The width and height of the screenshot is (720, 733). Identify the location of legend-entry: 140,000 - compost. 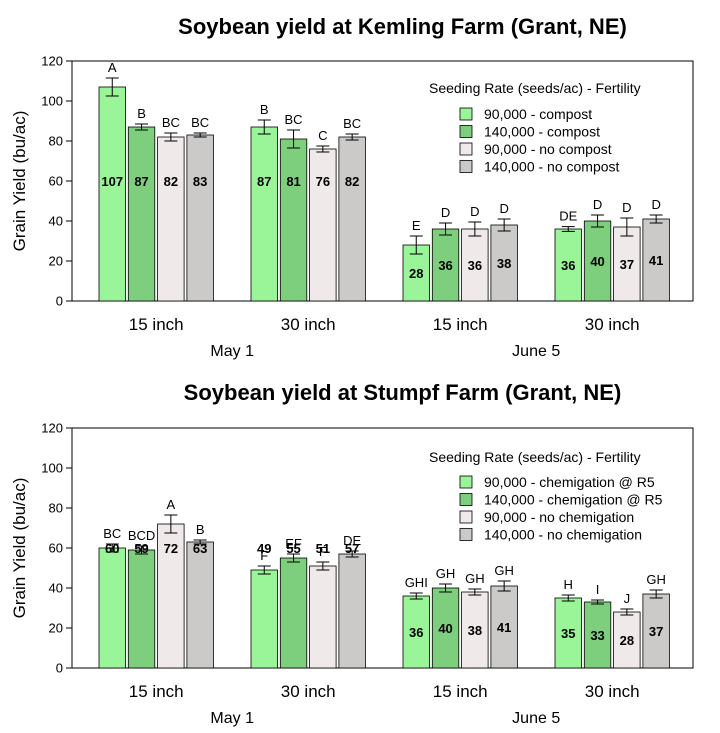
(542, 132).